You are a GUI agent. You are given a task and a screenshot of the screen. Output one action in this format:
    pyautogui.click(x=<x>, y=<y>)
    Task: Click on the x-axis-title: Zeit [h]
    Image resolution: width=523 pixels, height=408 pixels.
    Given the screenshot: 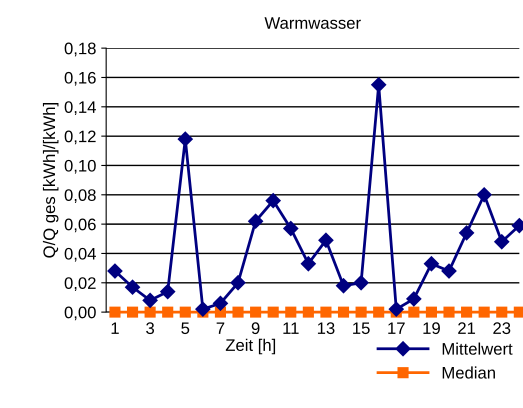 What is the action you would take?
    pyautogui.click(x=251, y=346)
    